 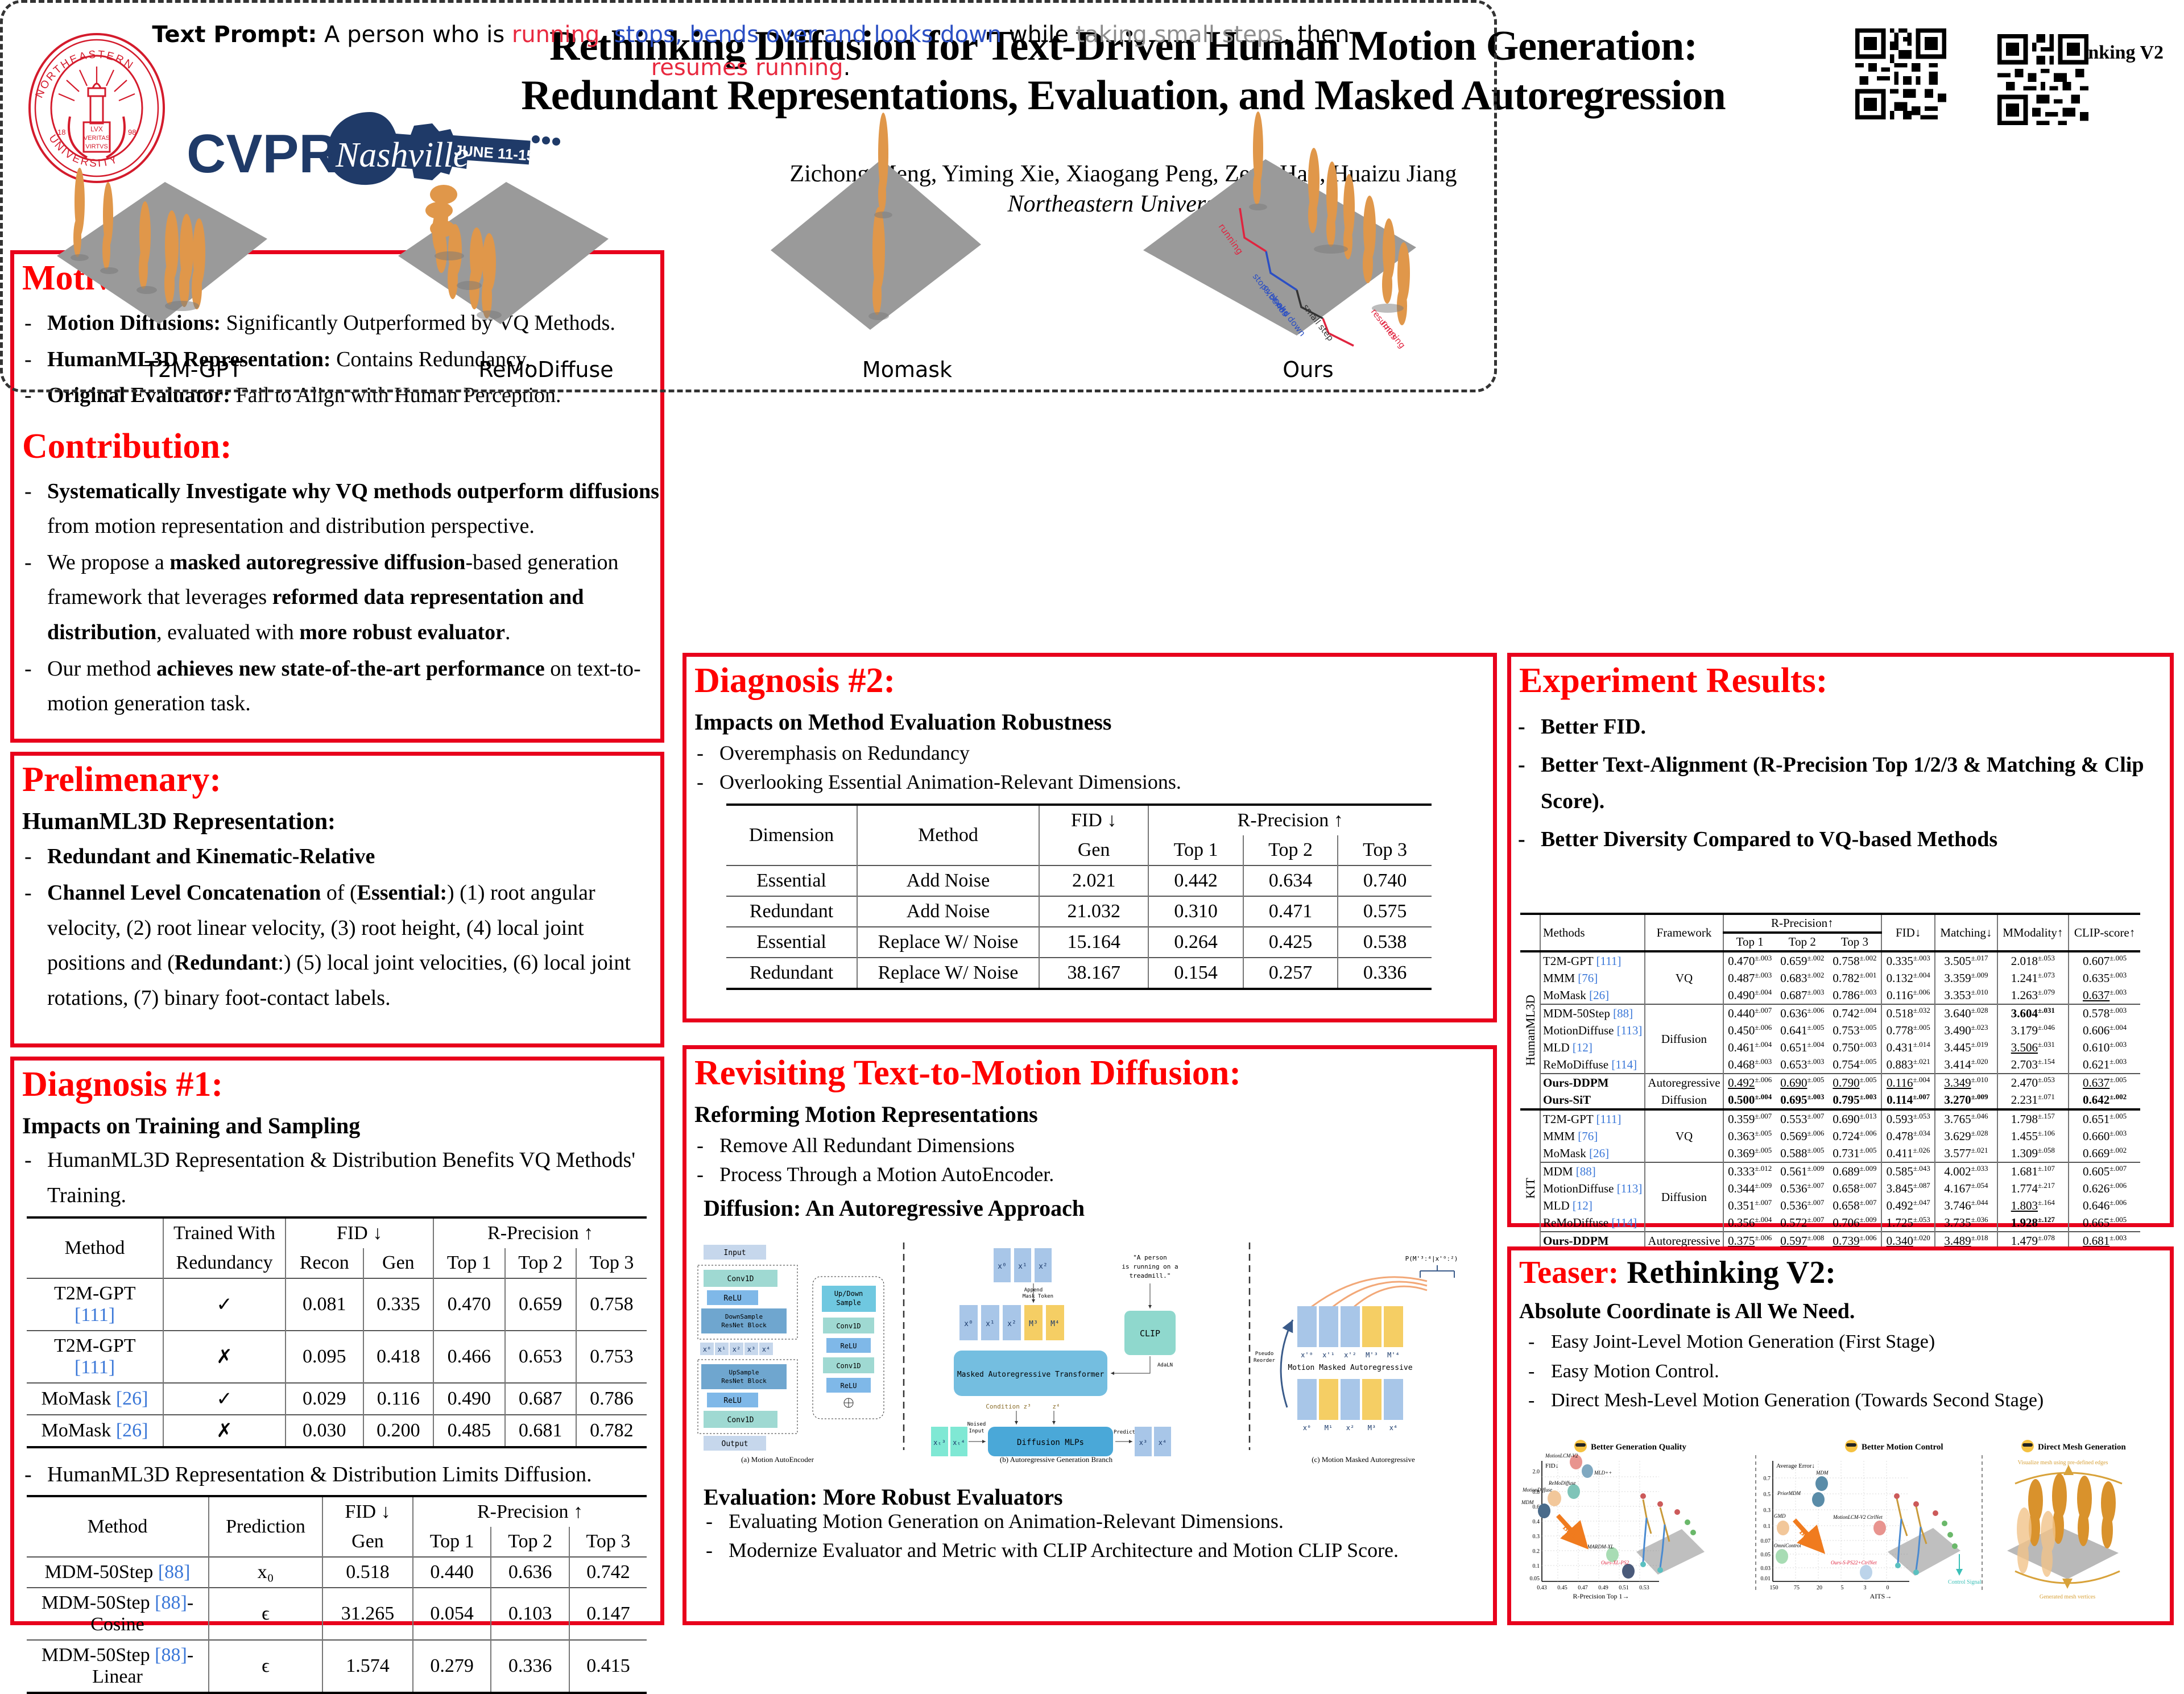 What do you see at coordinates (1385, 973) in the screenshot?
I see `cell-top3: 0.336` at bounding box center [1385, 973].